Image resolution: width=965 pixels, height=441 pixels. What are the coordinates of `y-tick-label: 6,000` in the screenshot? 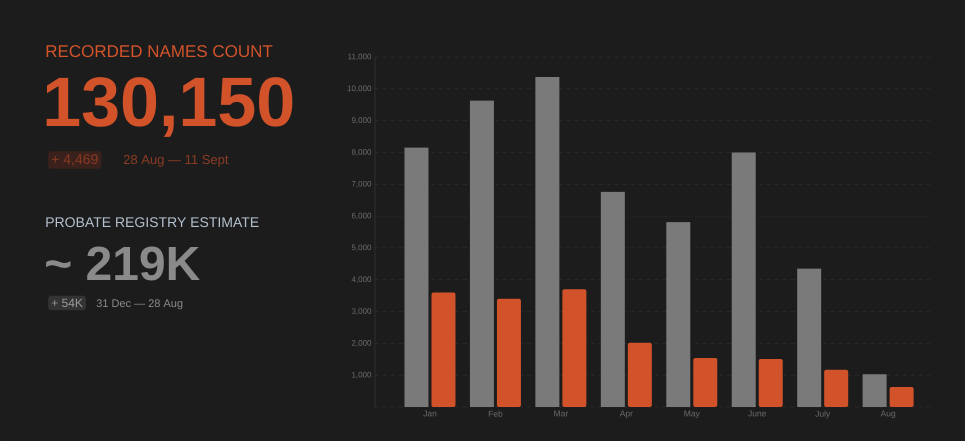 It's located at (362, 216).